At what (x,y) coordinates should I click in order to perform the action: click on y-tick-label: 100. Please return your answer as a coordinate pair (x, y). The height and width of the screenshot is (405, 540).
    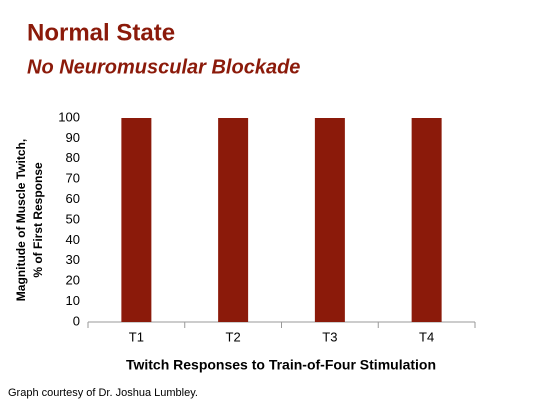
    Looking at the image, I should click on (69, 116).